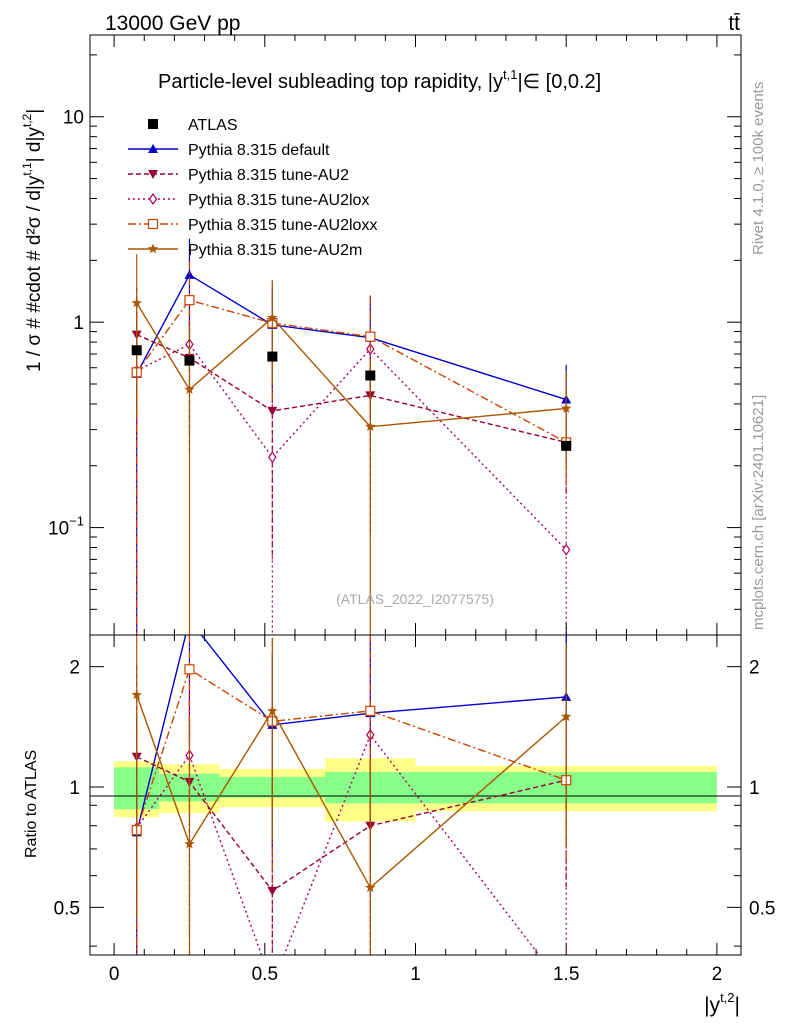 This screenshot has height=1024, width=786. Describe the element at coordinates (351, 398) in the screenshot. I see `main-atlas-data` at that location.